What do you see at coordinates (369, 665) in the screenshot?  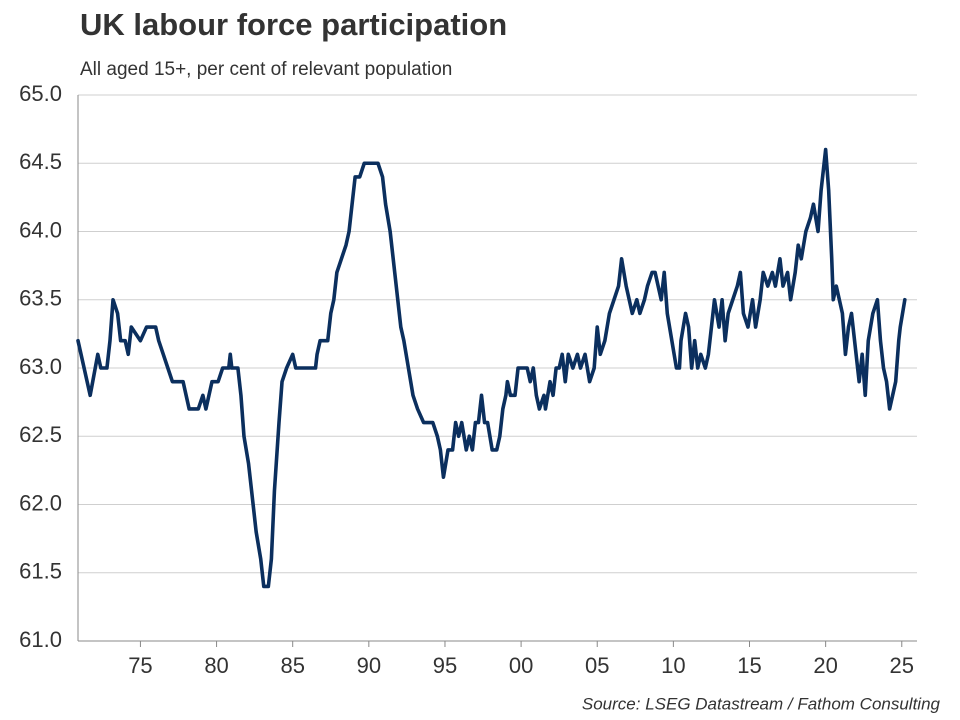 I see `x-tick-label: 90` at bounding box center [369, 665].